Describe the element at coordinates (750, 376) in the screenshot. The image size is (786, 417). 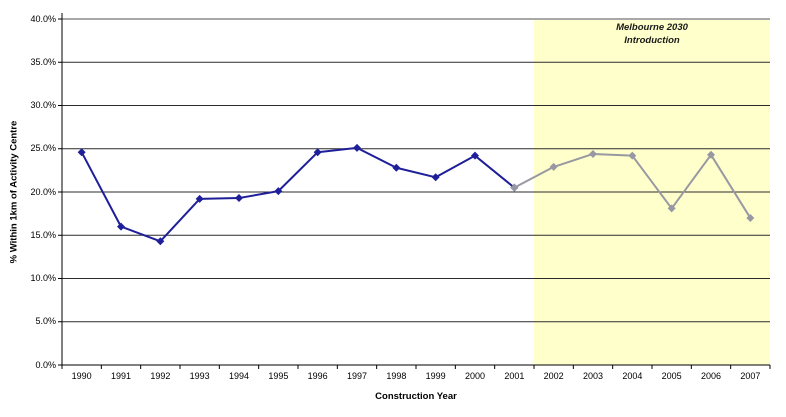
I see `x-tick-label: 2007` at that location.